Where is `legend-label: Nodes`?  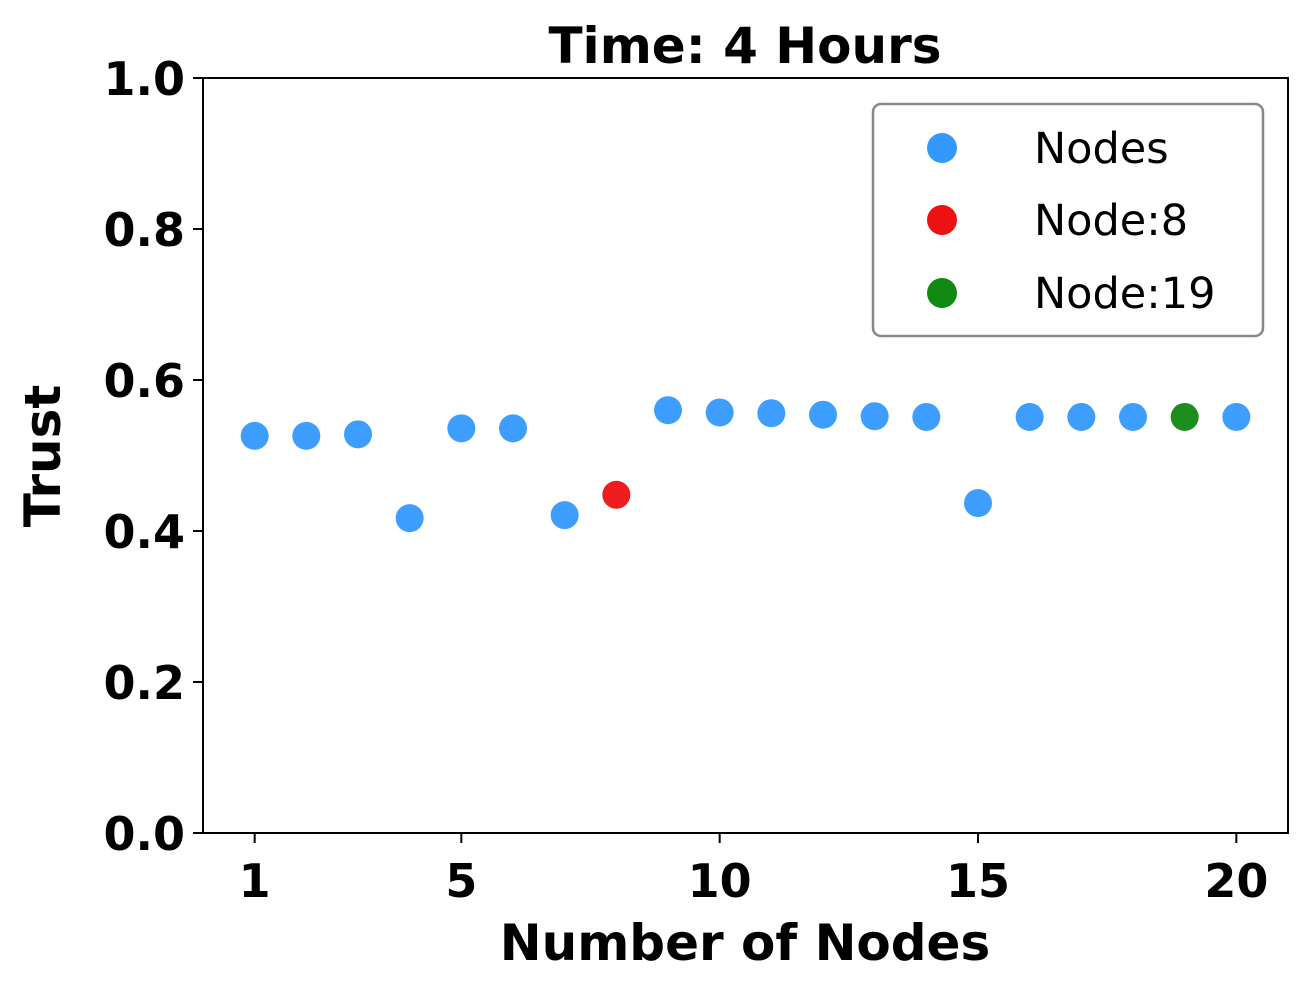 legend-label: Nodes is located at coordinates (1101, 149).